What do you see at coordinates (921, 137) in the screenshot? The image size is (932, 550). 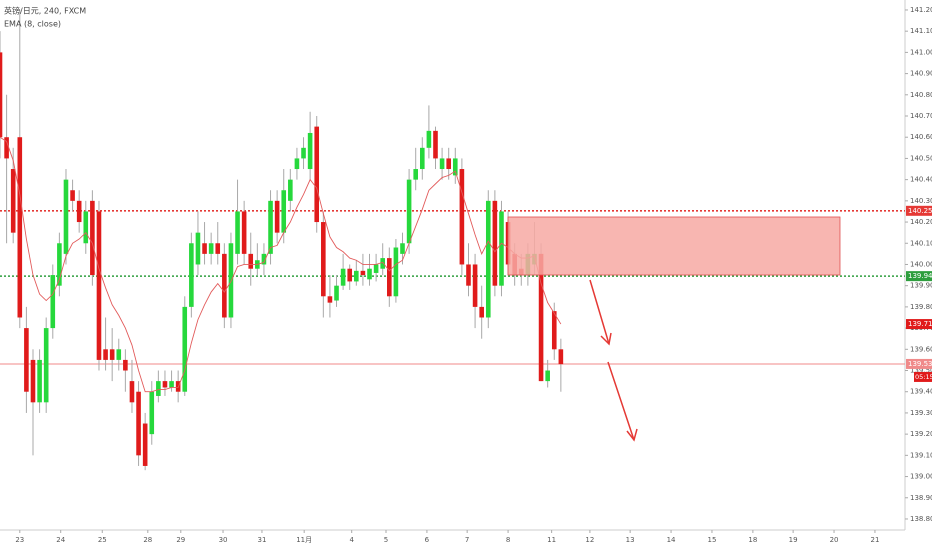 I see `y-tick-label: 140.600` at bounding box center [921, 137].